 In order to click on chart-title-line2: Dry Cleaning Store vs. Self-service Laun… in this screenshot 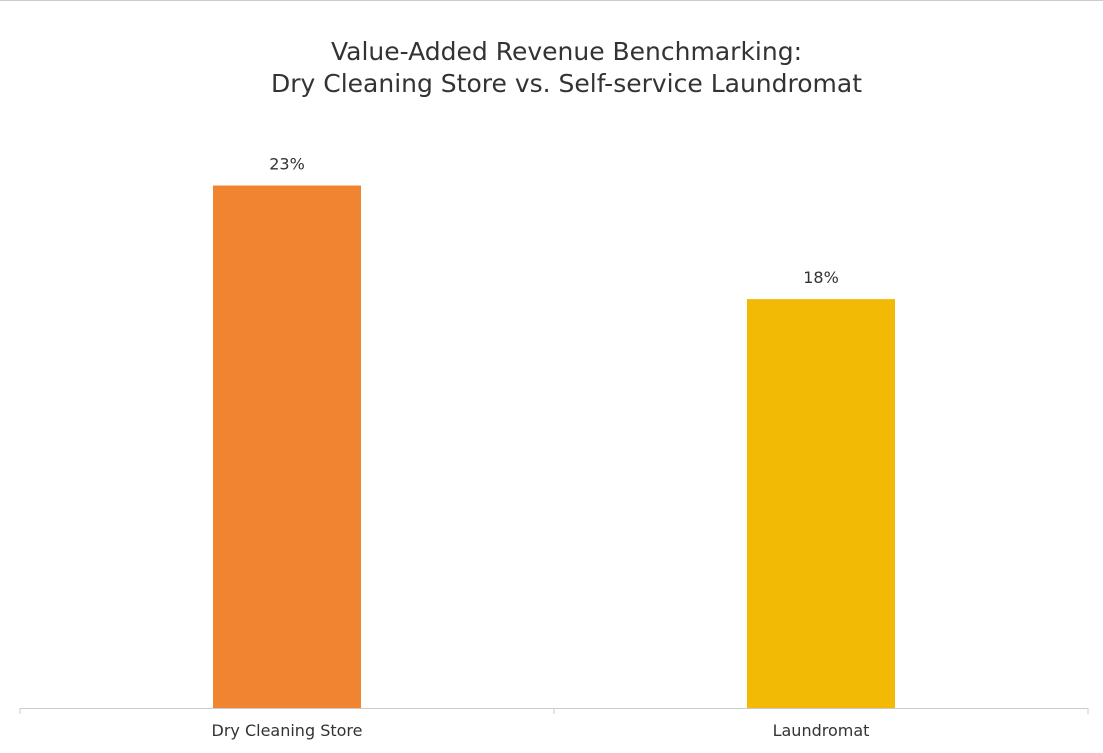, I will do `click(566, 83)`.